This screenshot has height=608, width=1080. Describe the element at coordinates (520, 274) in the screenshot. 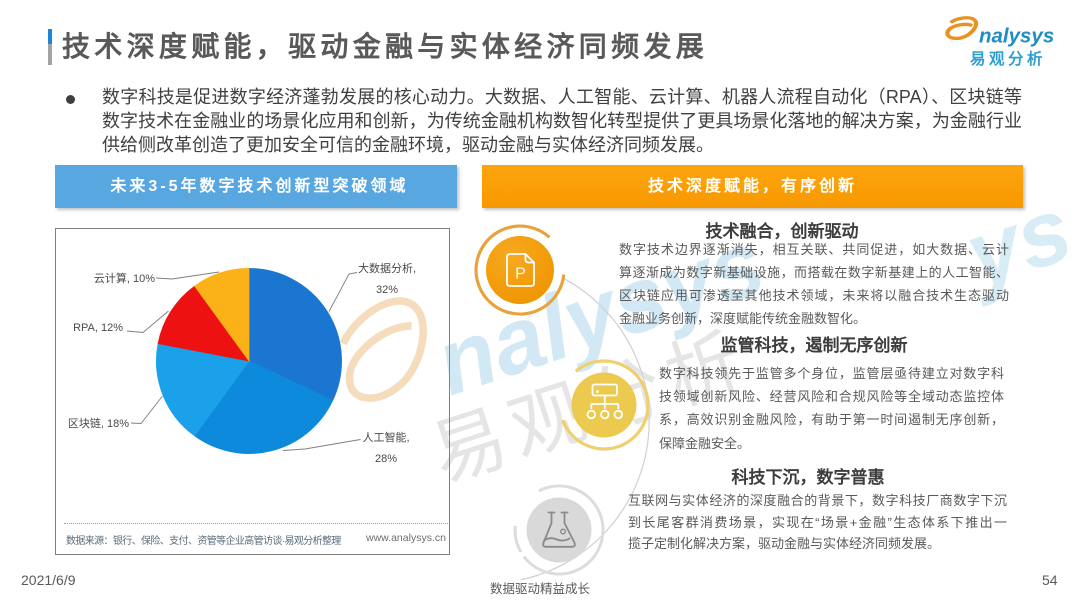

I see `svg-text: P` at that location.